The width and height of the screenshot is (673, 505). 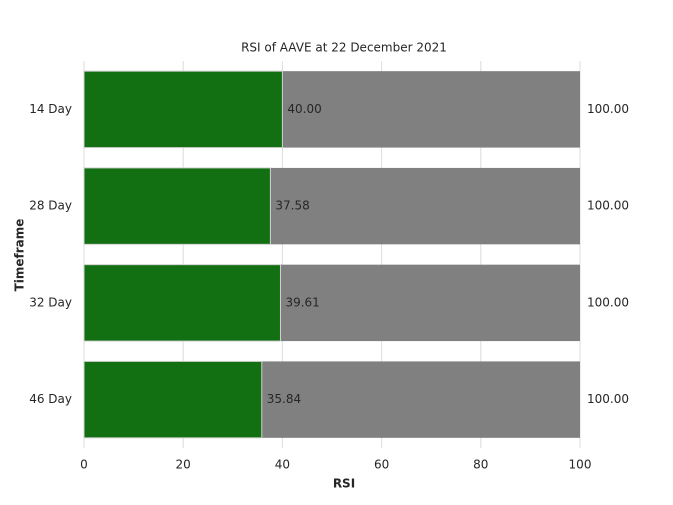 What do you see at coordinates (50, 109) in the screenshot?
I see `y-tick-label: 14 Day` at bounding box center [50, 109].